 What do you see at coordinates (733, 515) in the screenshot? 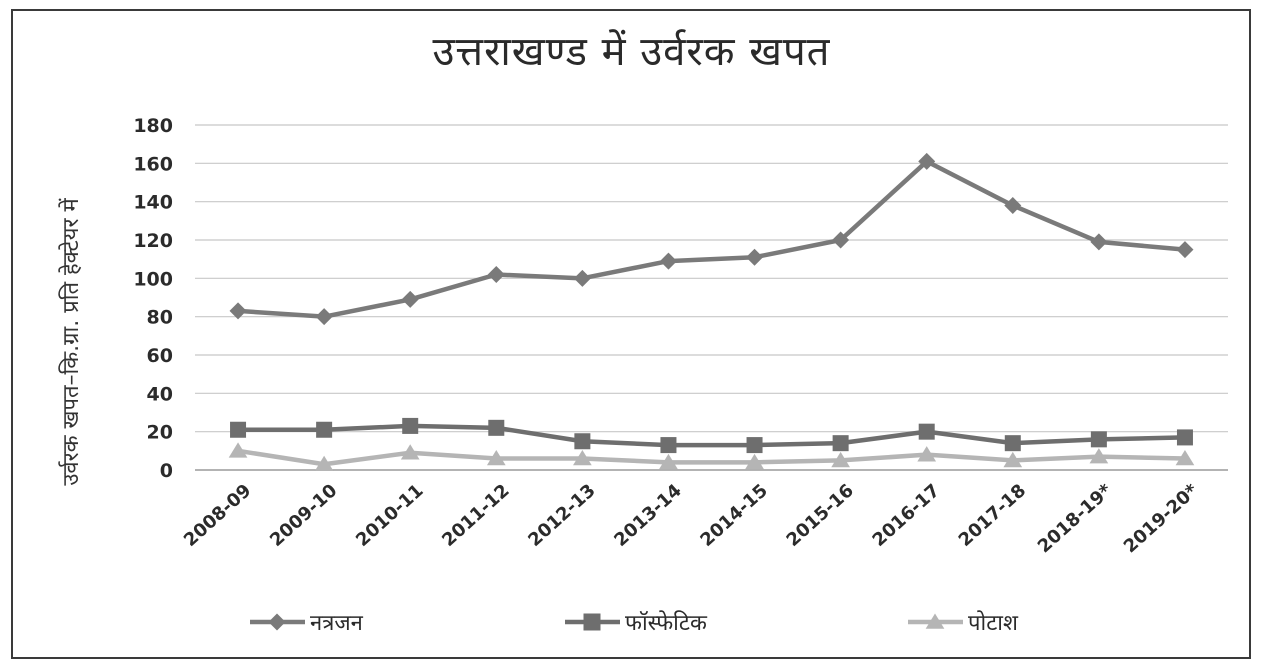
I see `x-tick-label: 2014-15` at bounding box center [733, 515].